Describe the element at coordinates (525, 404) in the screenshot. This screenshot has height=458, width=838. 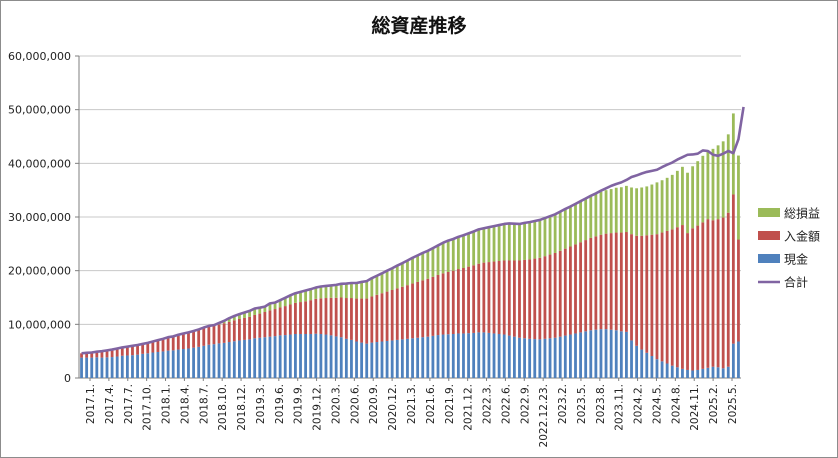
I see `x-tick-label: 2022.9.` at that location.